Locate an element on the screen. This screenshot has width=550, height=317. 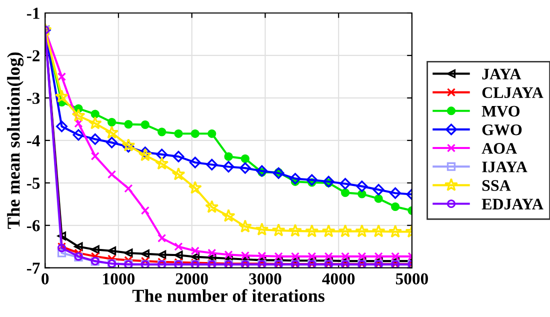
x-tick-label: 0 is located at coordinates (45, 278).